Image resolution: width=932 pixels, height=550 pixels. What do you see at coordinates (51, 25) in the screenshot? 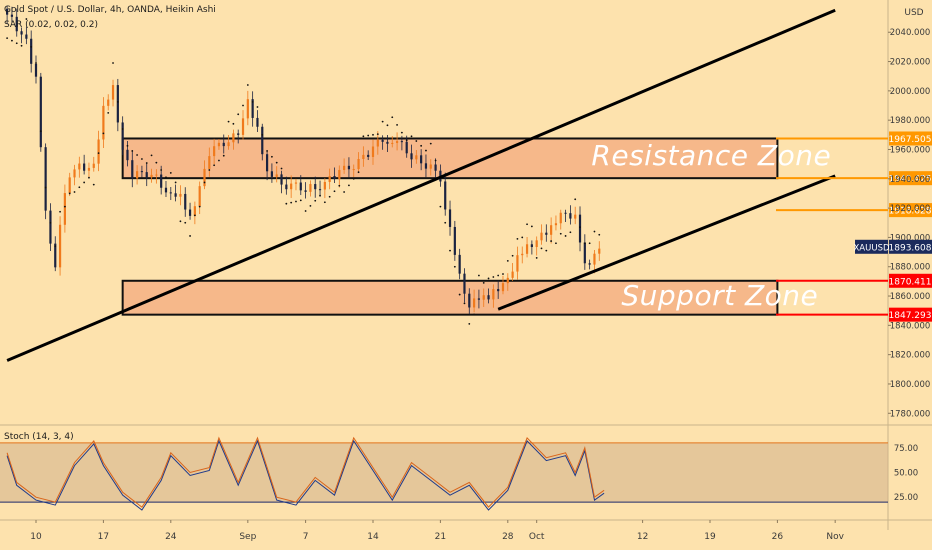
I see `indicator-label: SAR (0.02, 0.02, 0.2)` at bounding box center [51, 25].